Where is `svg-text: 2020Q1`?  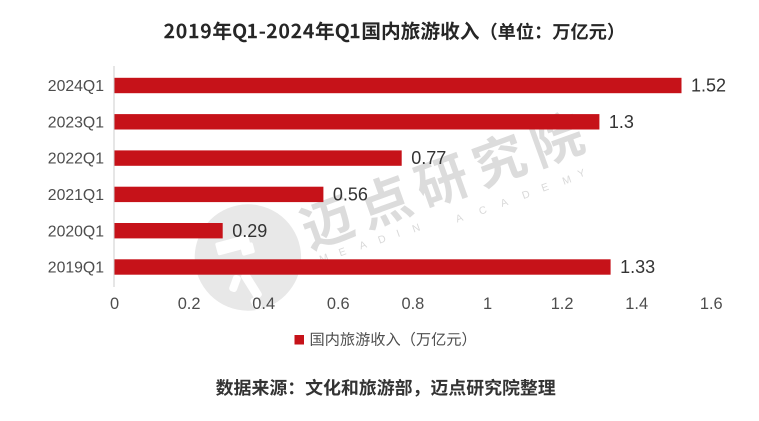 svg-text: 2020Q1 is located at coordinates (76, 231).